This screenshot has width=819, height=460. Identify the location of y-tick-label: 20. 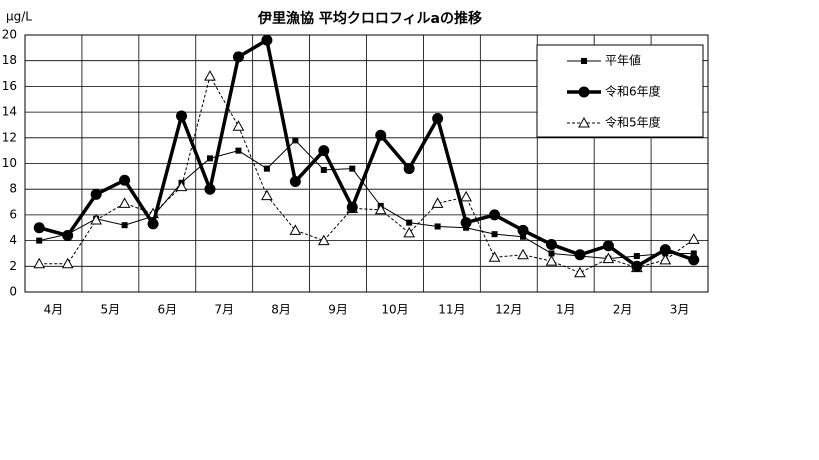
(9, 35).